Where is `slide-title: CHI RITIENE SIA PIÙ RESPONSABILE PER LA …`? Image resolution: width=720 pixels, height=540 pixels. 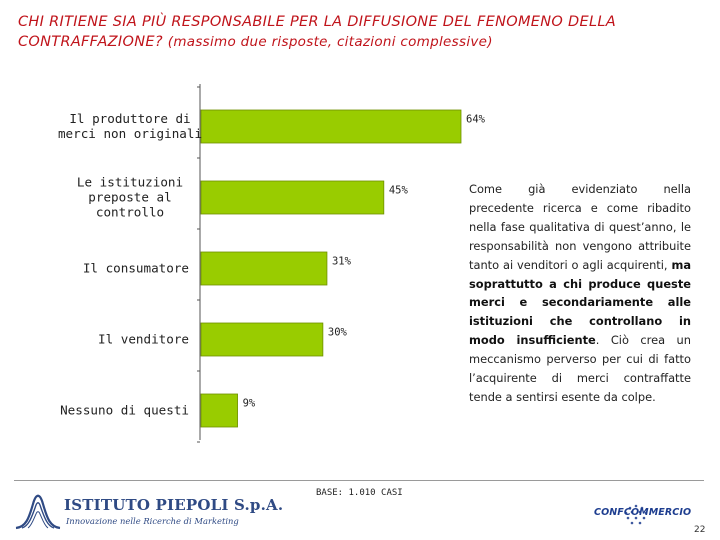
slide-title: CHI RITIENE SIA PIÙ RESPONSABILE PER LA … is located at coordinates (363, 32).